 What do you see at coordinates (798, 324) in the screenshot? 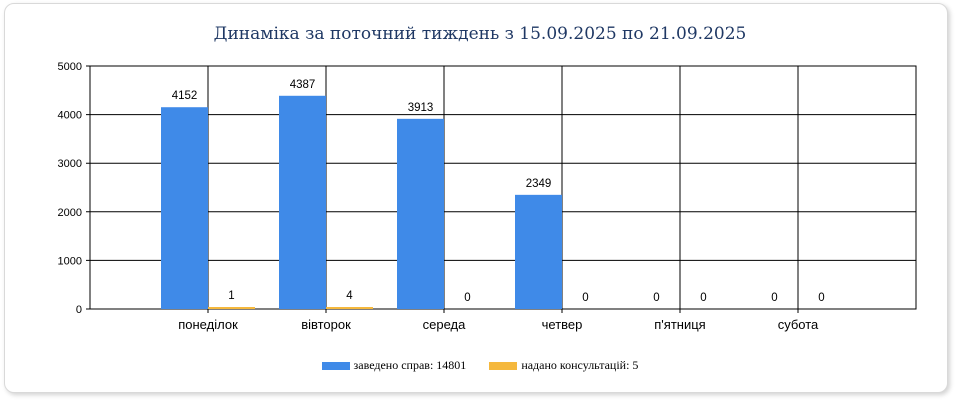
I see `x-category-label: субота` at bounding box center [798, 324].